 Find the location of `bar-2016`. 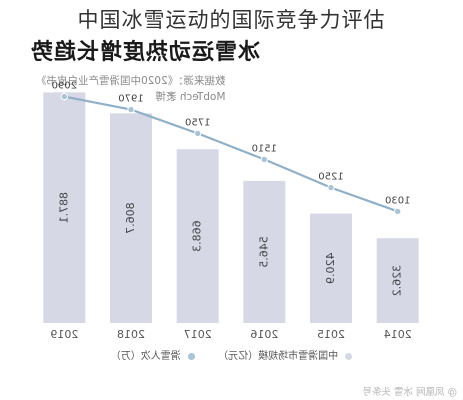

bar-2016 is located at coordinates (264, 251).